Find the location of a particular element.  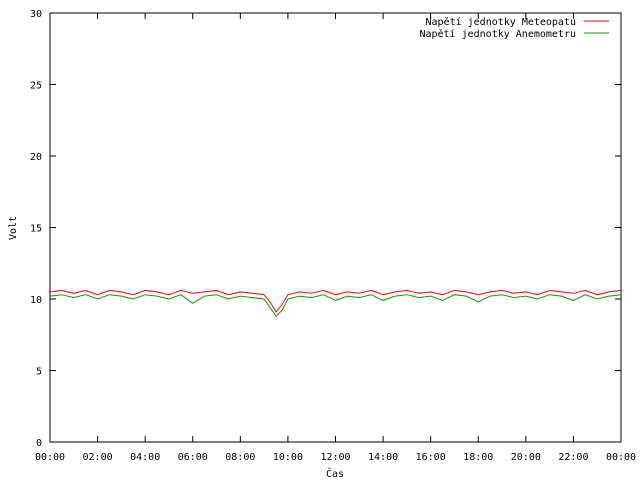

series-layer is located at coordinates (335, 303).